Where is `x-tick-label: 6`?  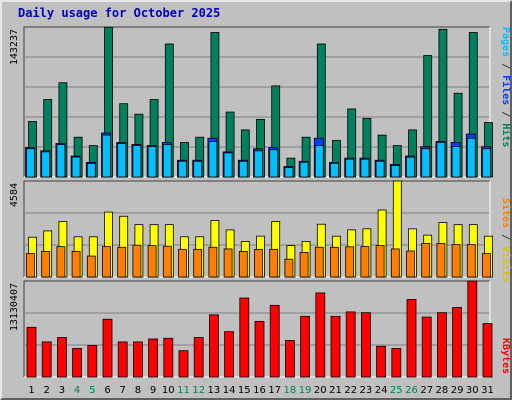
x-tick-label: 6 is located at coordinates (107, 390).